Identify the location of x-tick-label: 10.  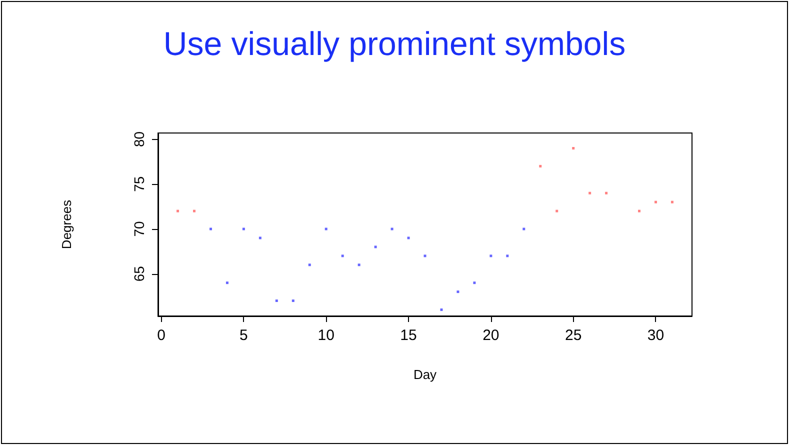
(326, 335).